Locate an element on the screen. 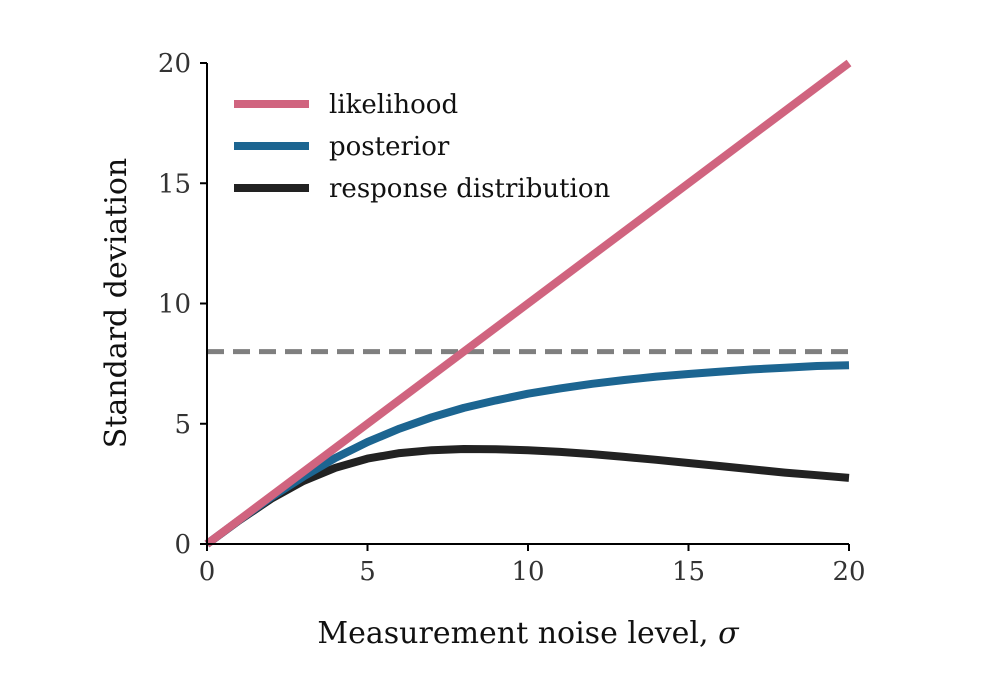 The width and height of the screenshot is (995, 677). y-tick-label: 5 is located at coordinates (182, 425).